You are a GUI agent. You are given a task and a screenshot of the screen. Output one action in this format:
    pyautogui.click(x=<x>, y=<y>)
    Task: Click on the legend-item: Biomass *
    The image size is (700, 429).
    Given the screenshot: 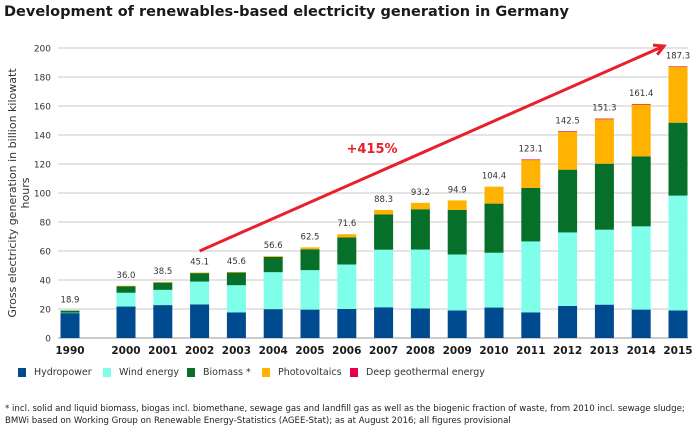 What is the action you would take?
    pyautogui.click(x=219, y=372)
    